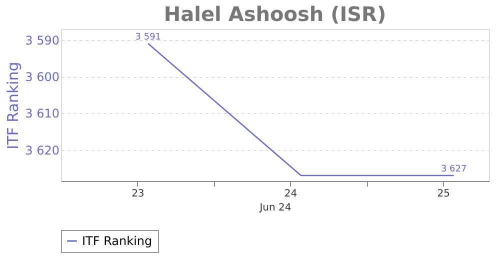  What do you see at coordinates (275, 208) in the screenshot?
I see `x-axis-title: Jun 24` at bounding box center [275, 208].